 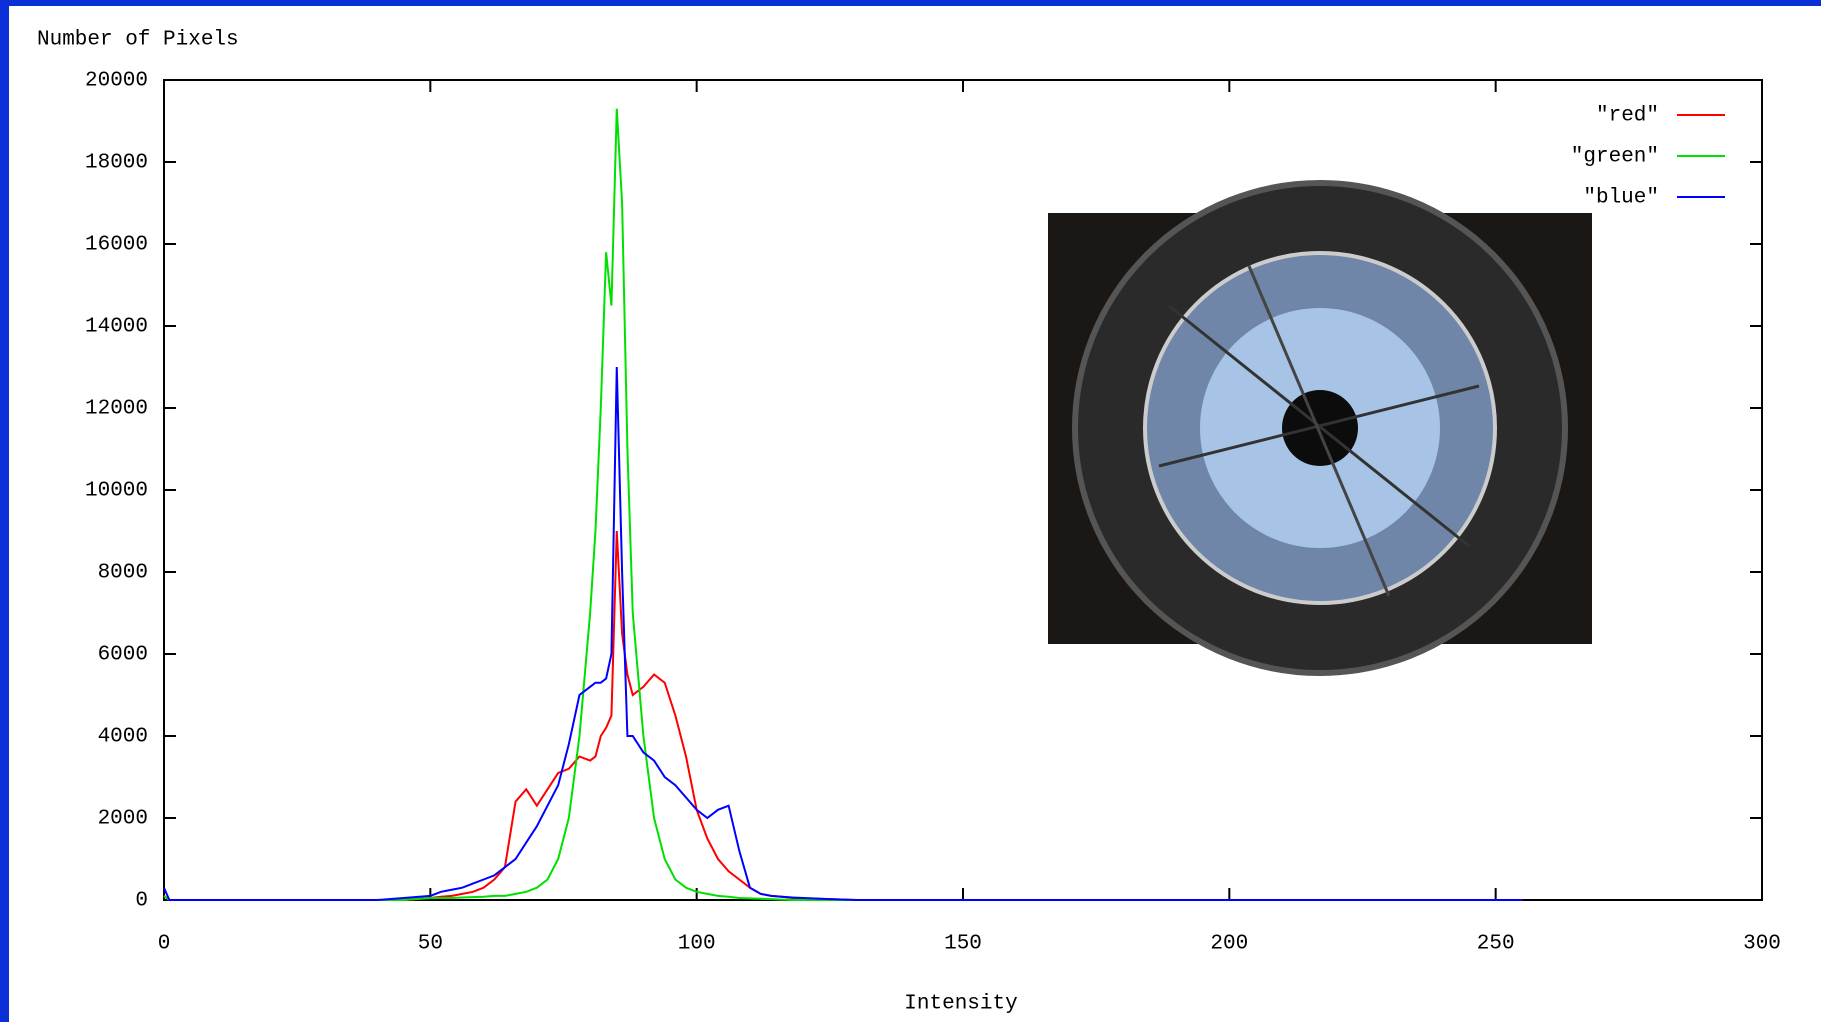 What do you see at coordinates (697, 944) in the screenshot?
I see `x-tick-label: 100` at bounding box center [697, 944].